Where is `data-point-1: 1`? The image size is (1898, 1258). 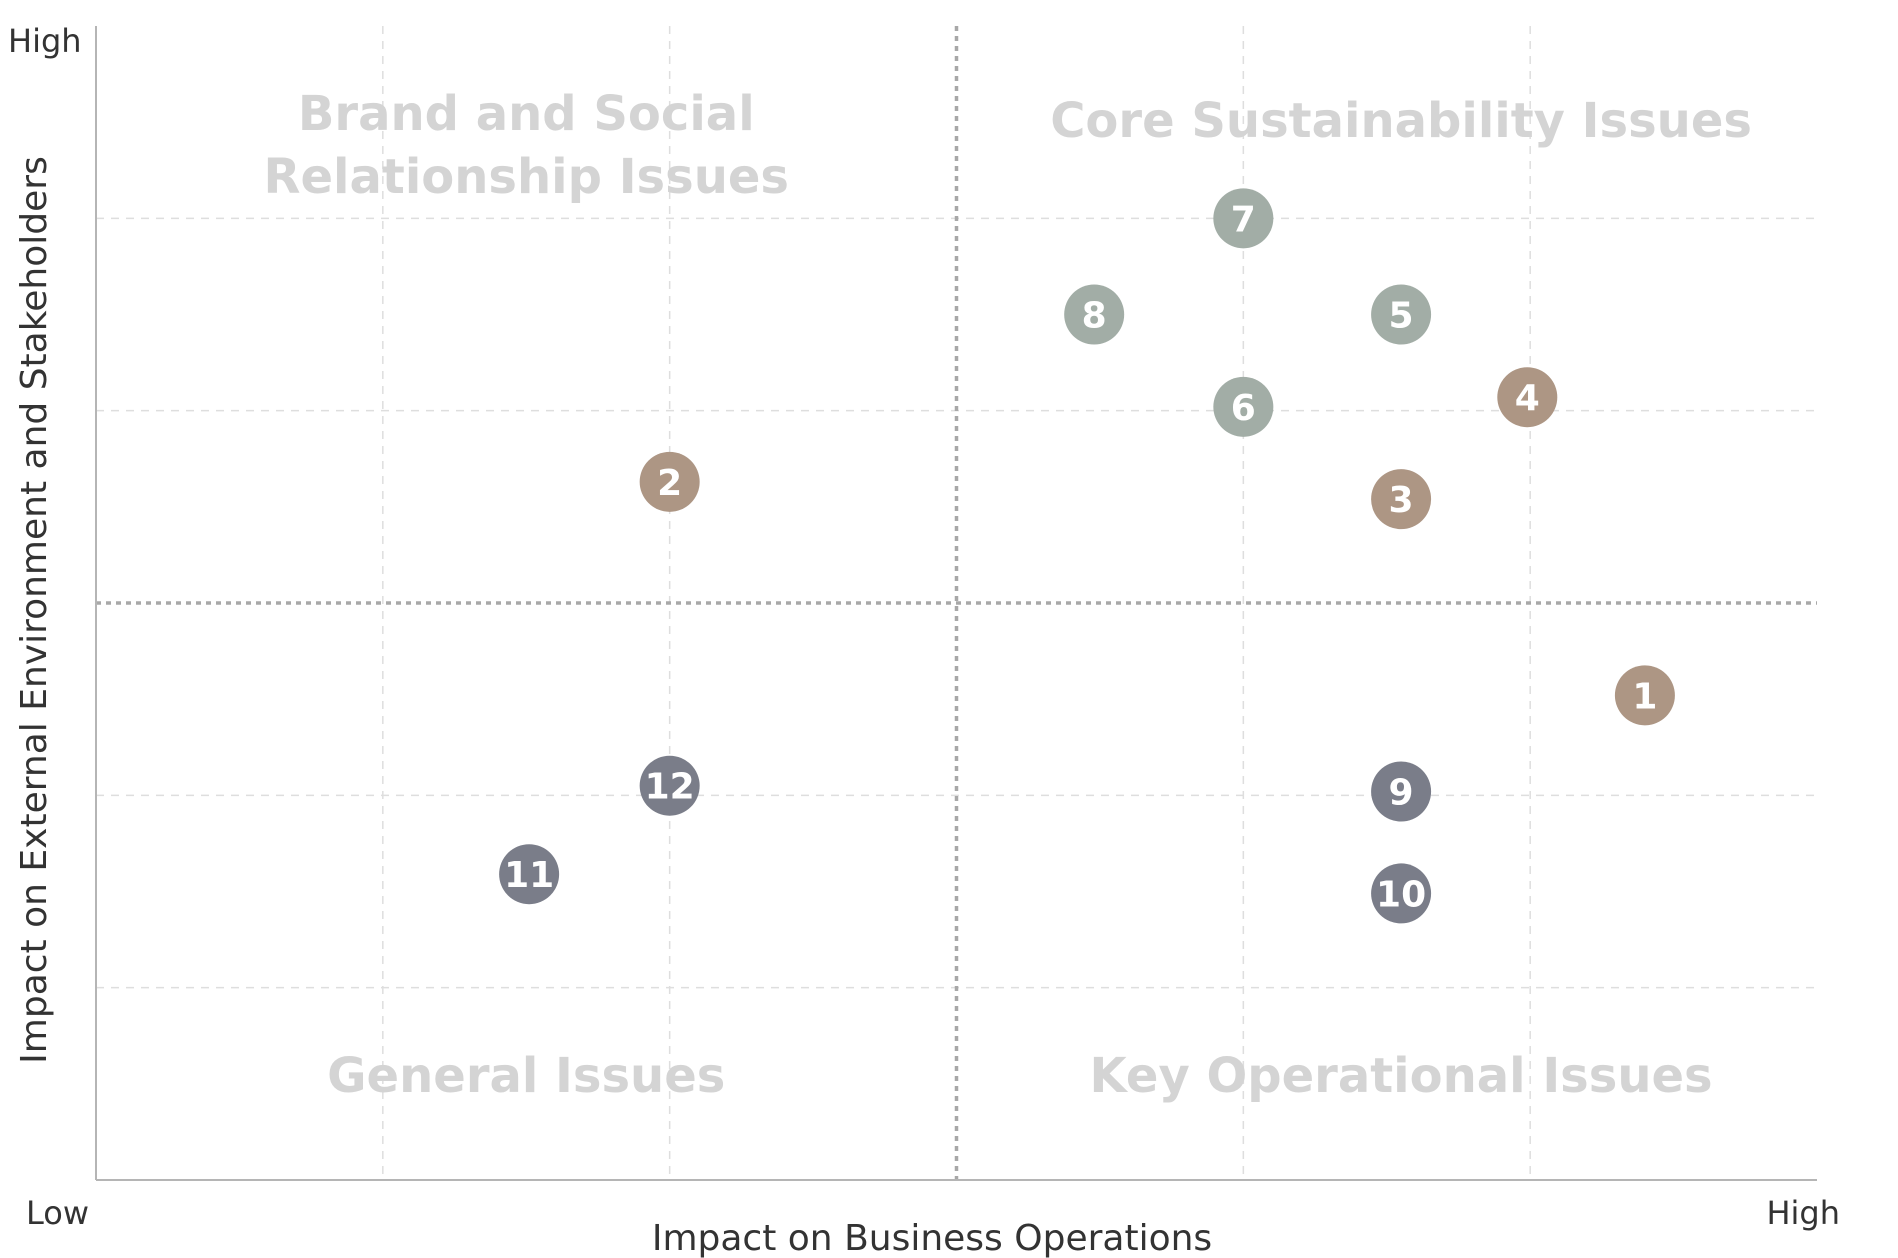 data-point-1: 1 is located at coordinates (1644, 695).